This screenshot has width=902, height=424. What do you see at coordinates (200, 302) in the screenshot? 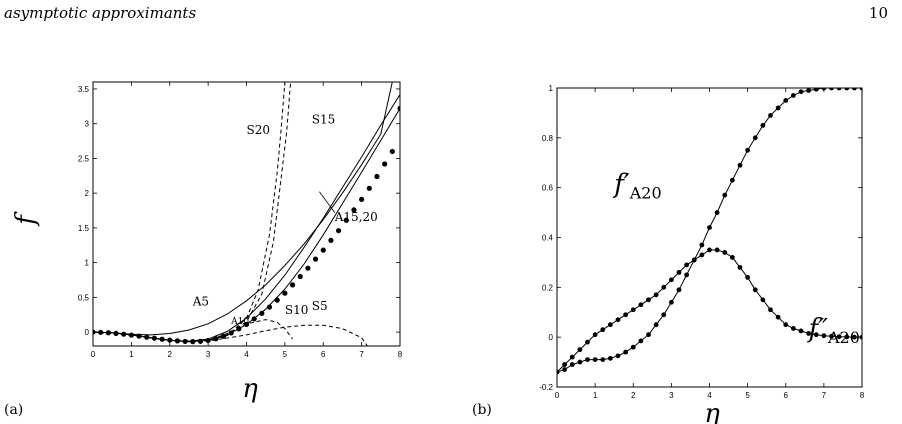
I see `curve-label: A5` at bounding box center [200, 302].